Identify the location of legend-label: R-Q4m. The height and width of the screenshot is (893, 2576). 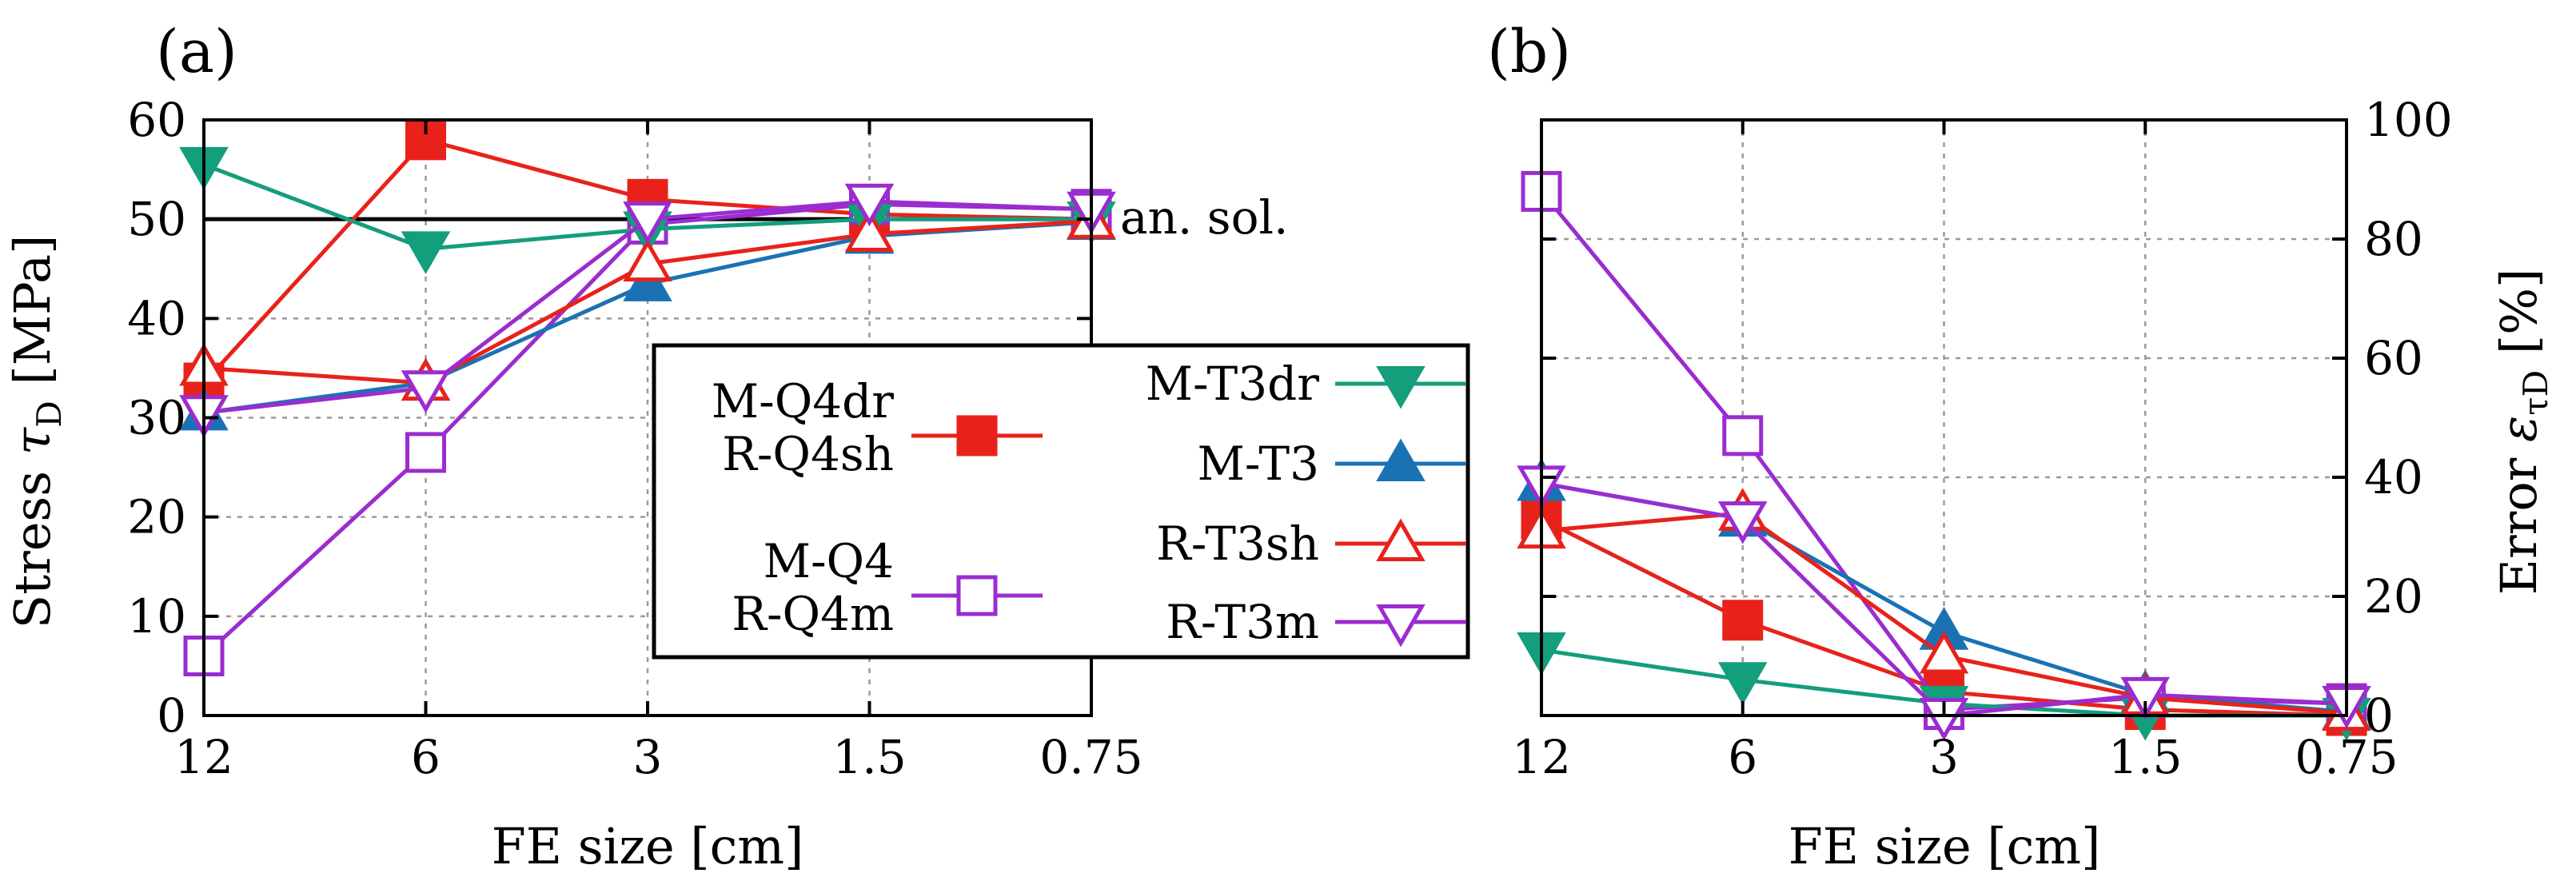
(813, 614).